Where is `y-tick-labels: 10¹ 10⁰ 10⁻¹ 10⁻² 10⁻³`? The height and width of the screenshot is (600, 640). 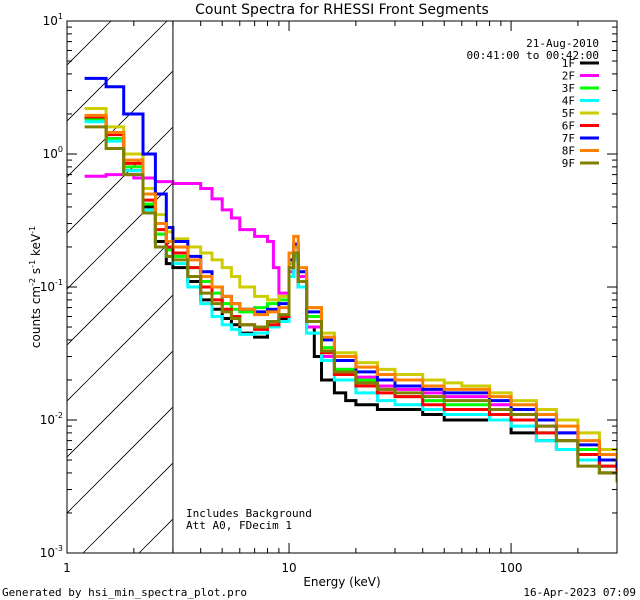 y-tick-labels: 10¹ 10⁰ 10⁻¹ 10⁻² 10⁻³ is located at coordinates (51, 286).